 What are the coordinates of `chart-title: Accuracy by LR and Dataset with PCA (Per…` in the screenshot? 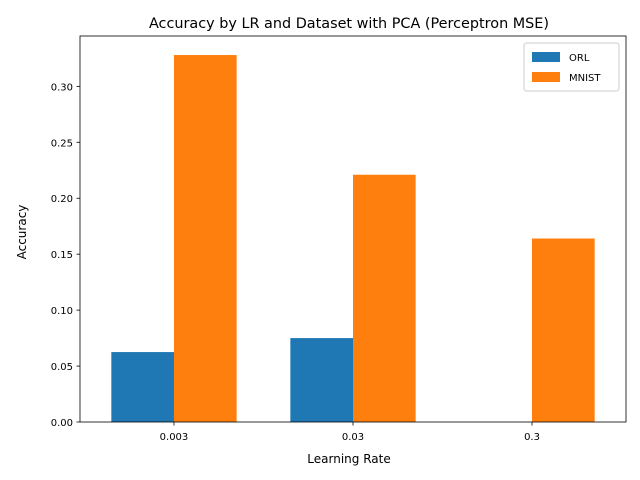 It's located at (349, 24).